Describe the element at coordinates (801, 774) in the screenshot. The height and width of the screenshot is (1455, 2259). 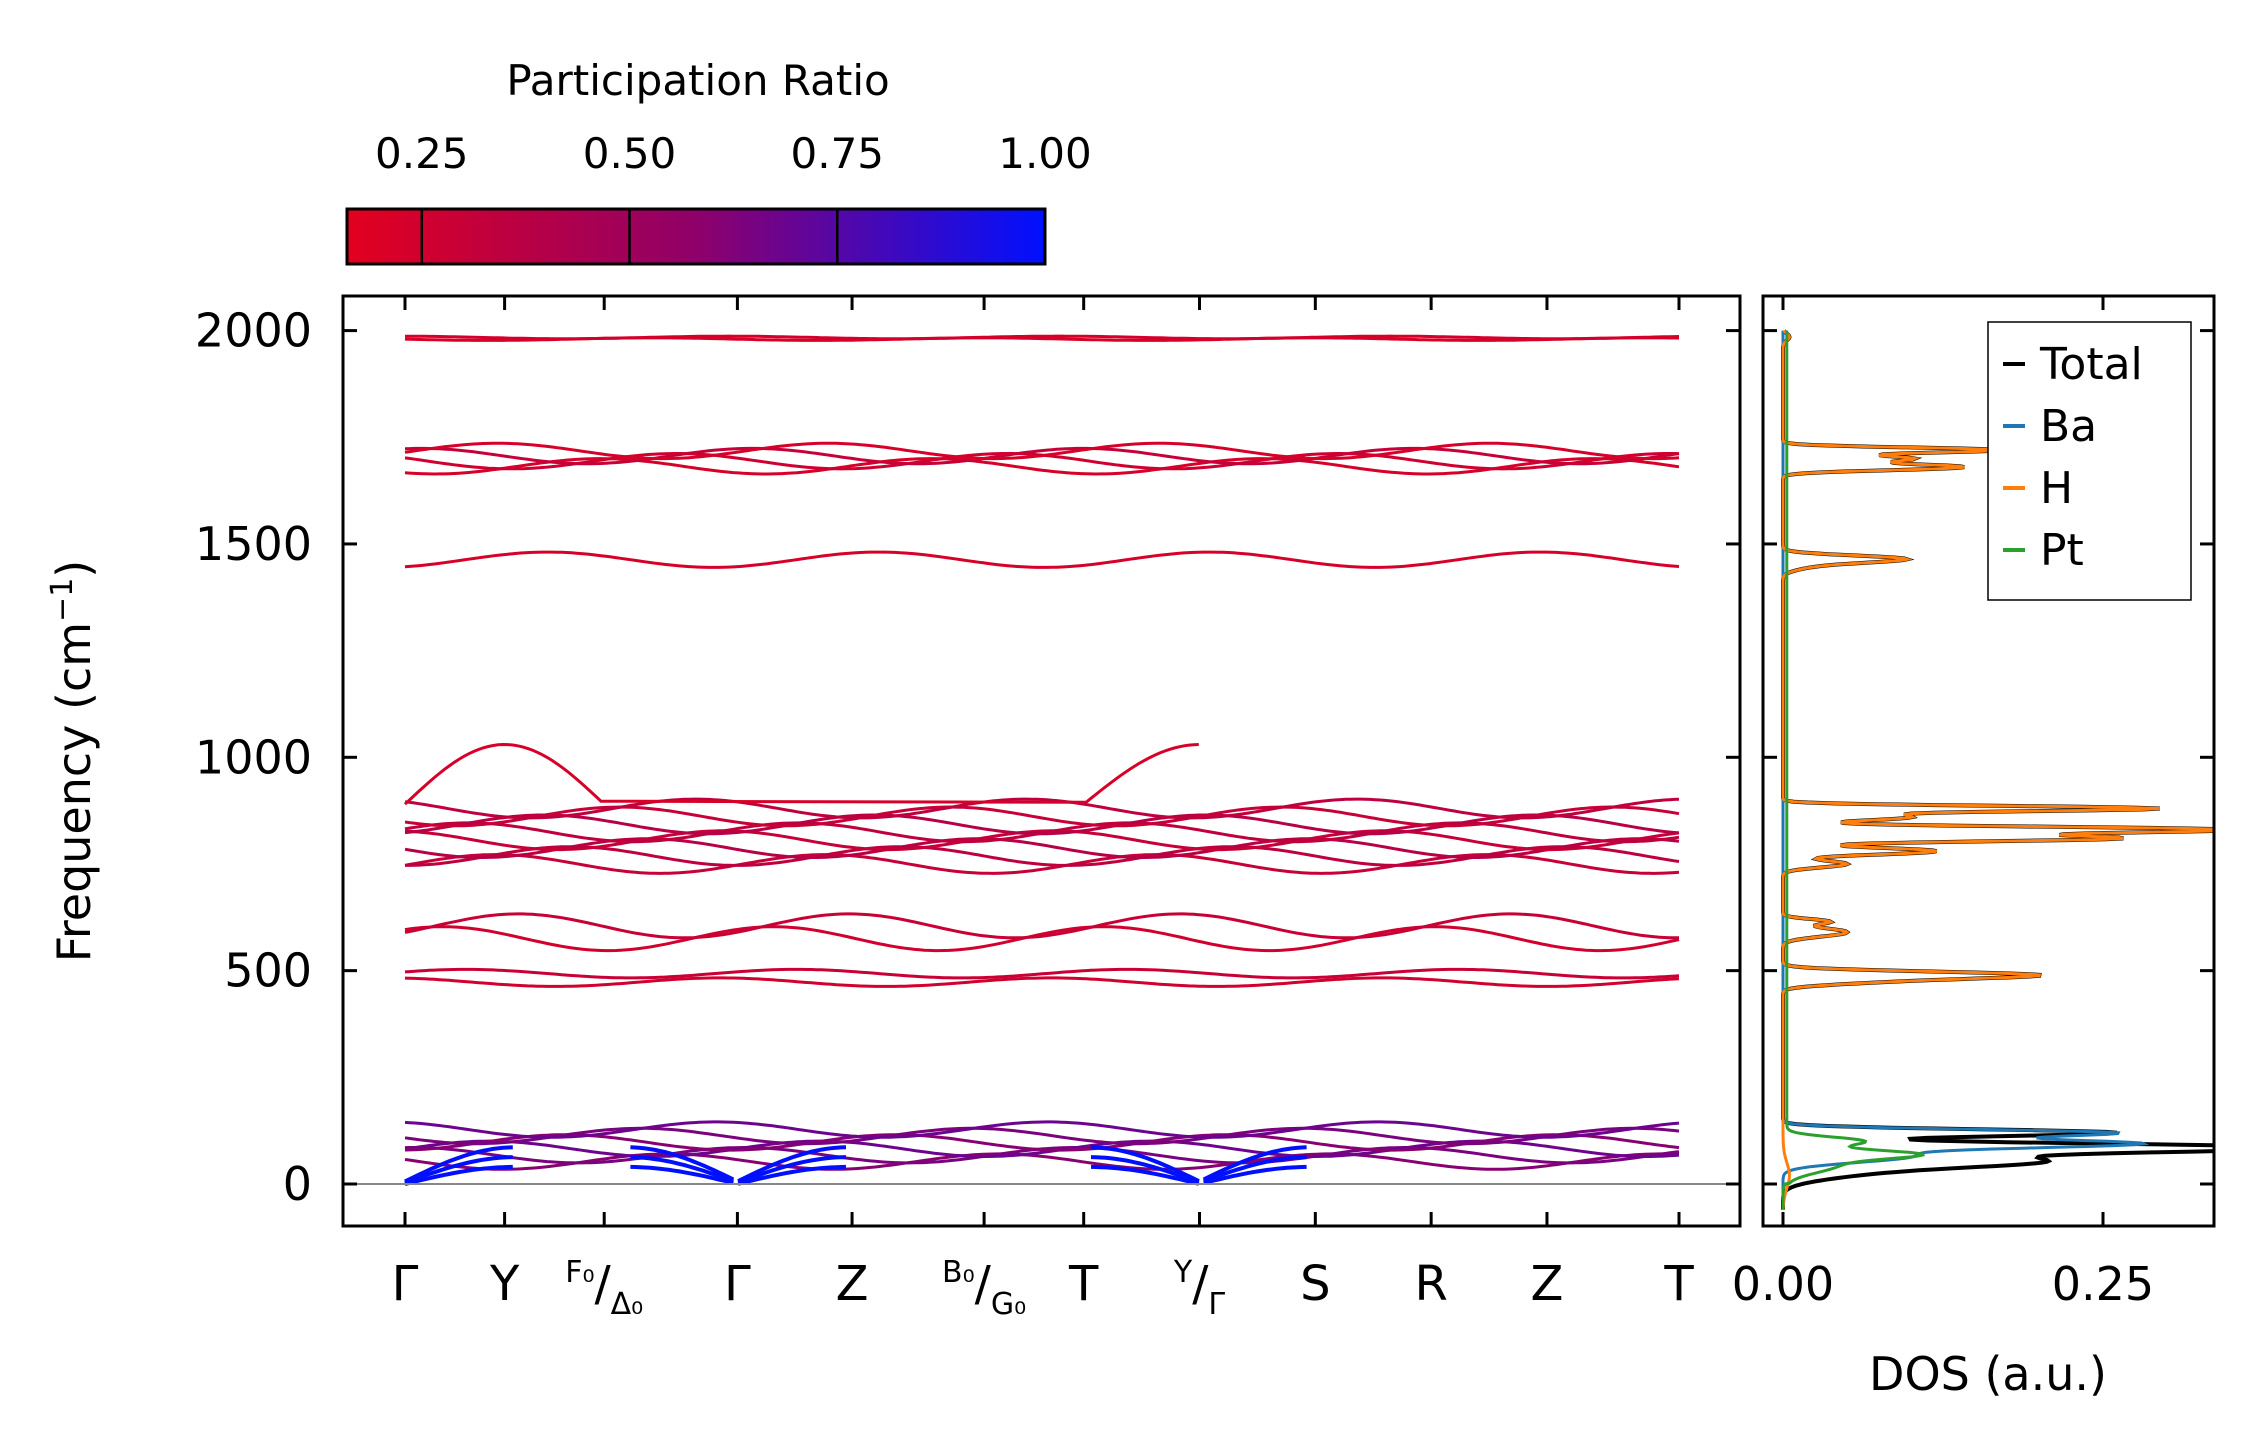
I see `band-Y-hump` at that location.